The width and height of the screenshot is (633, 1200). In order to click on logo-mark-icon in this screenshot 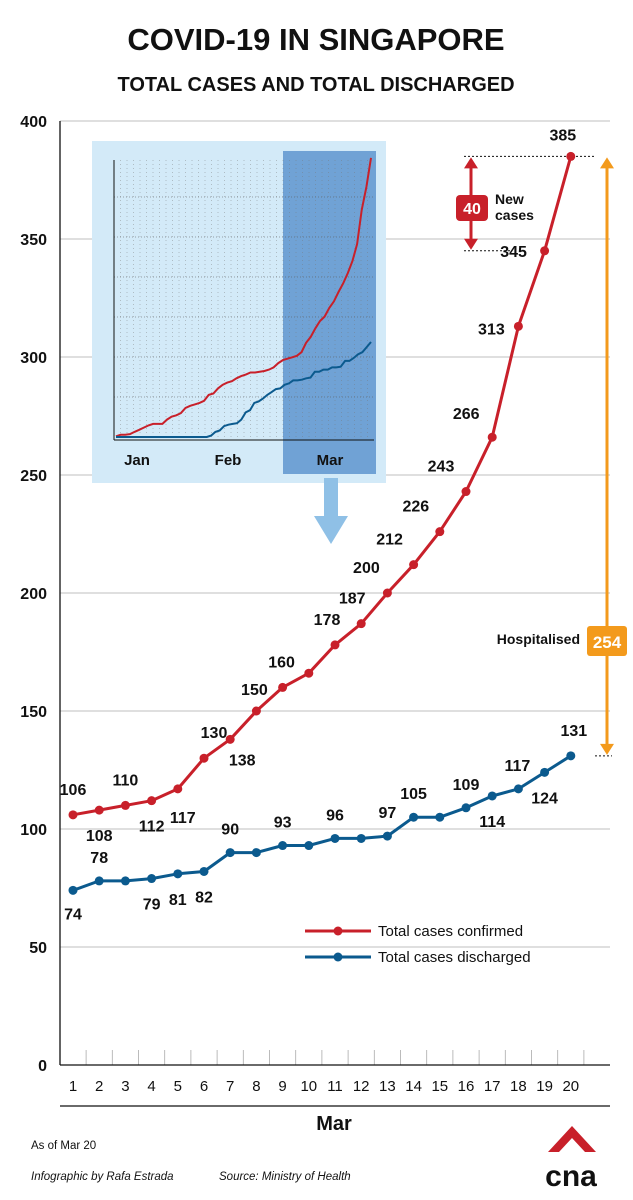, I will do `click(572, 1139)`.